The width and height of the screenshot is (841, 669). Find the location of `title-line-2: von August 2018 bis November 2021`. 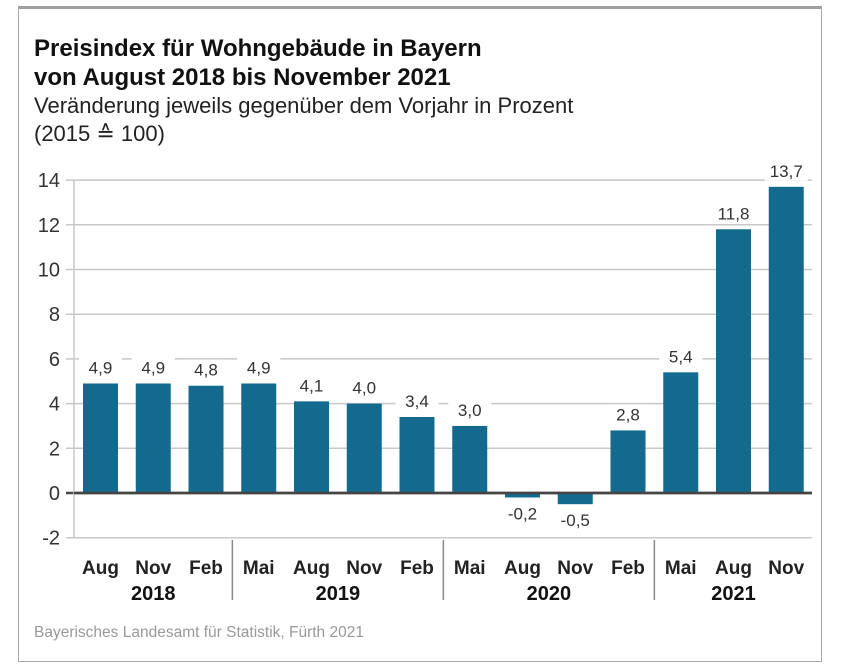

title-line-2: von August 2018 bis November 2021 is located at coordinates (242, 77).